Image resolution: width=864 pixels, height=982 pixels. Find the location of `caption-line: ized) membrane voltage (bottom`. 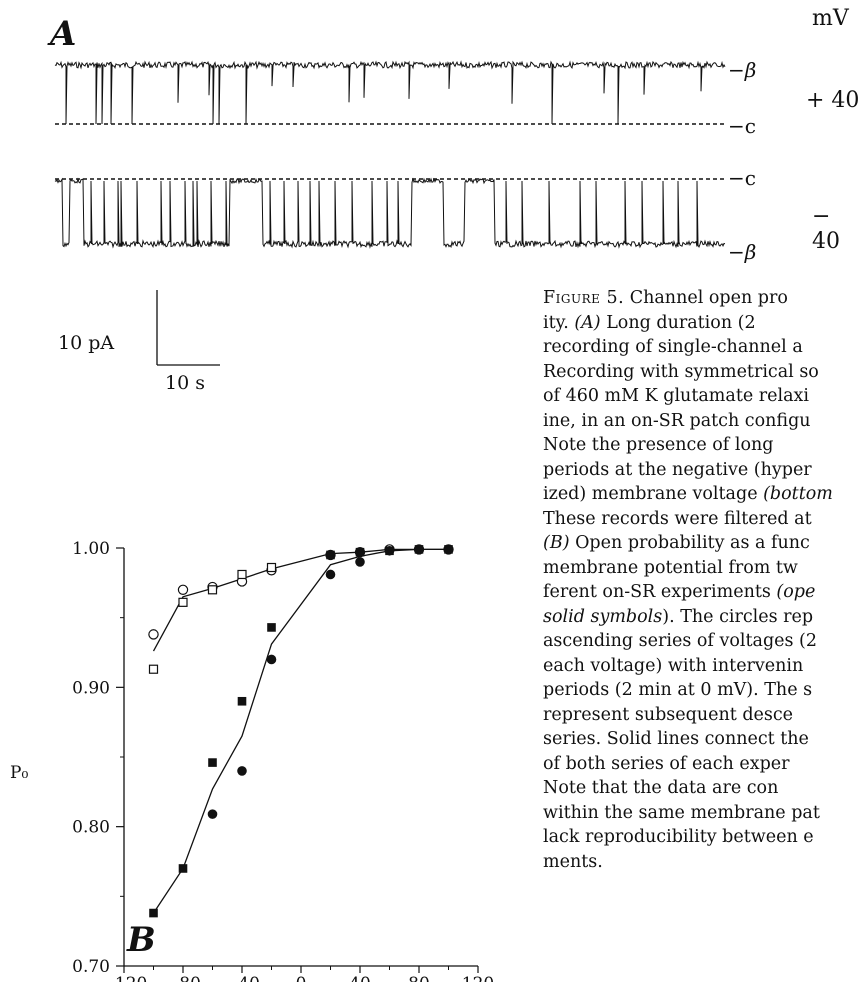

caption-line: ized) membrane voltage (bottom is located at coordinates (688, 494).